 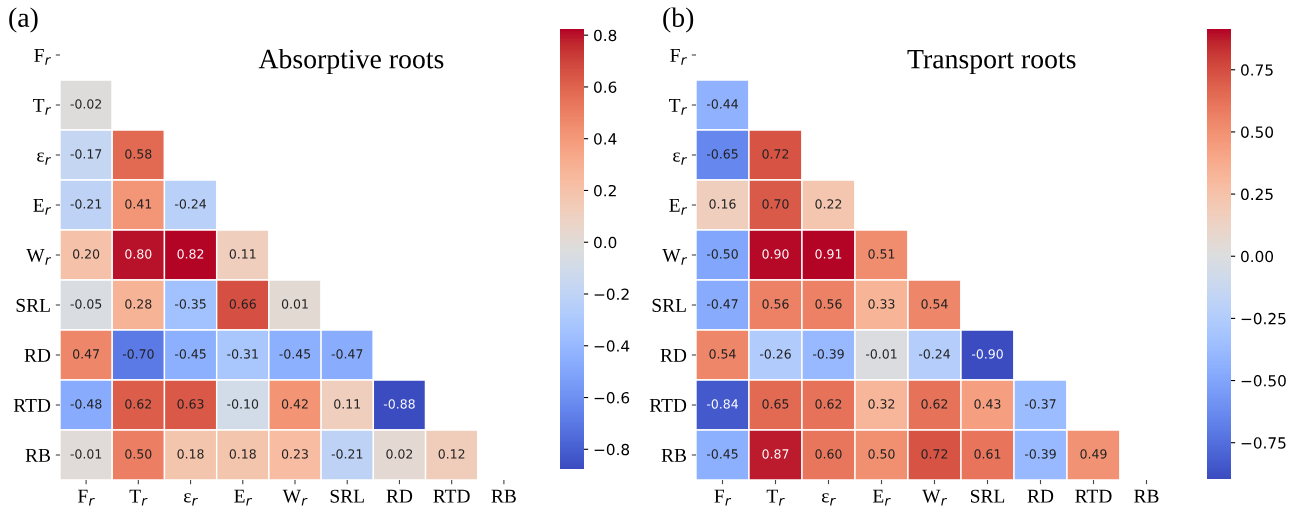 What do you see at coordinates (605, 35) in the screenshot?
I see `color-bar-label: 0.8` at bounding box center [605, 35].